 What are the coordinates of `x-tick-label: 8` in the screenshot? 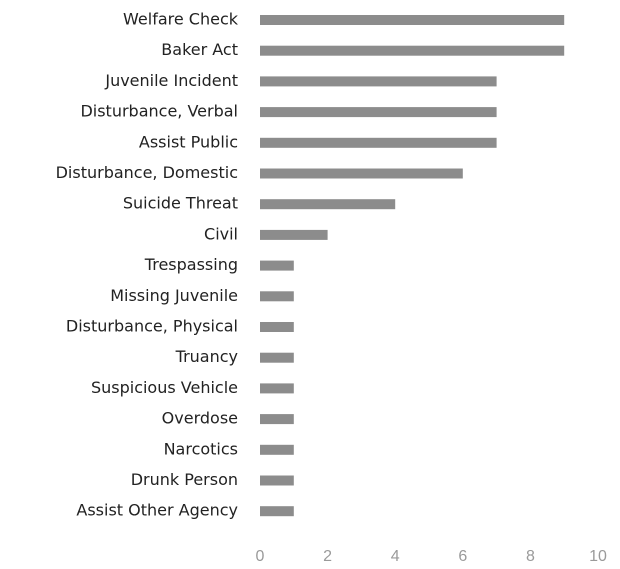 It's located at (530, 556).